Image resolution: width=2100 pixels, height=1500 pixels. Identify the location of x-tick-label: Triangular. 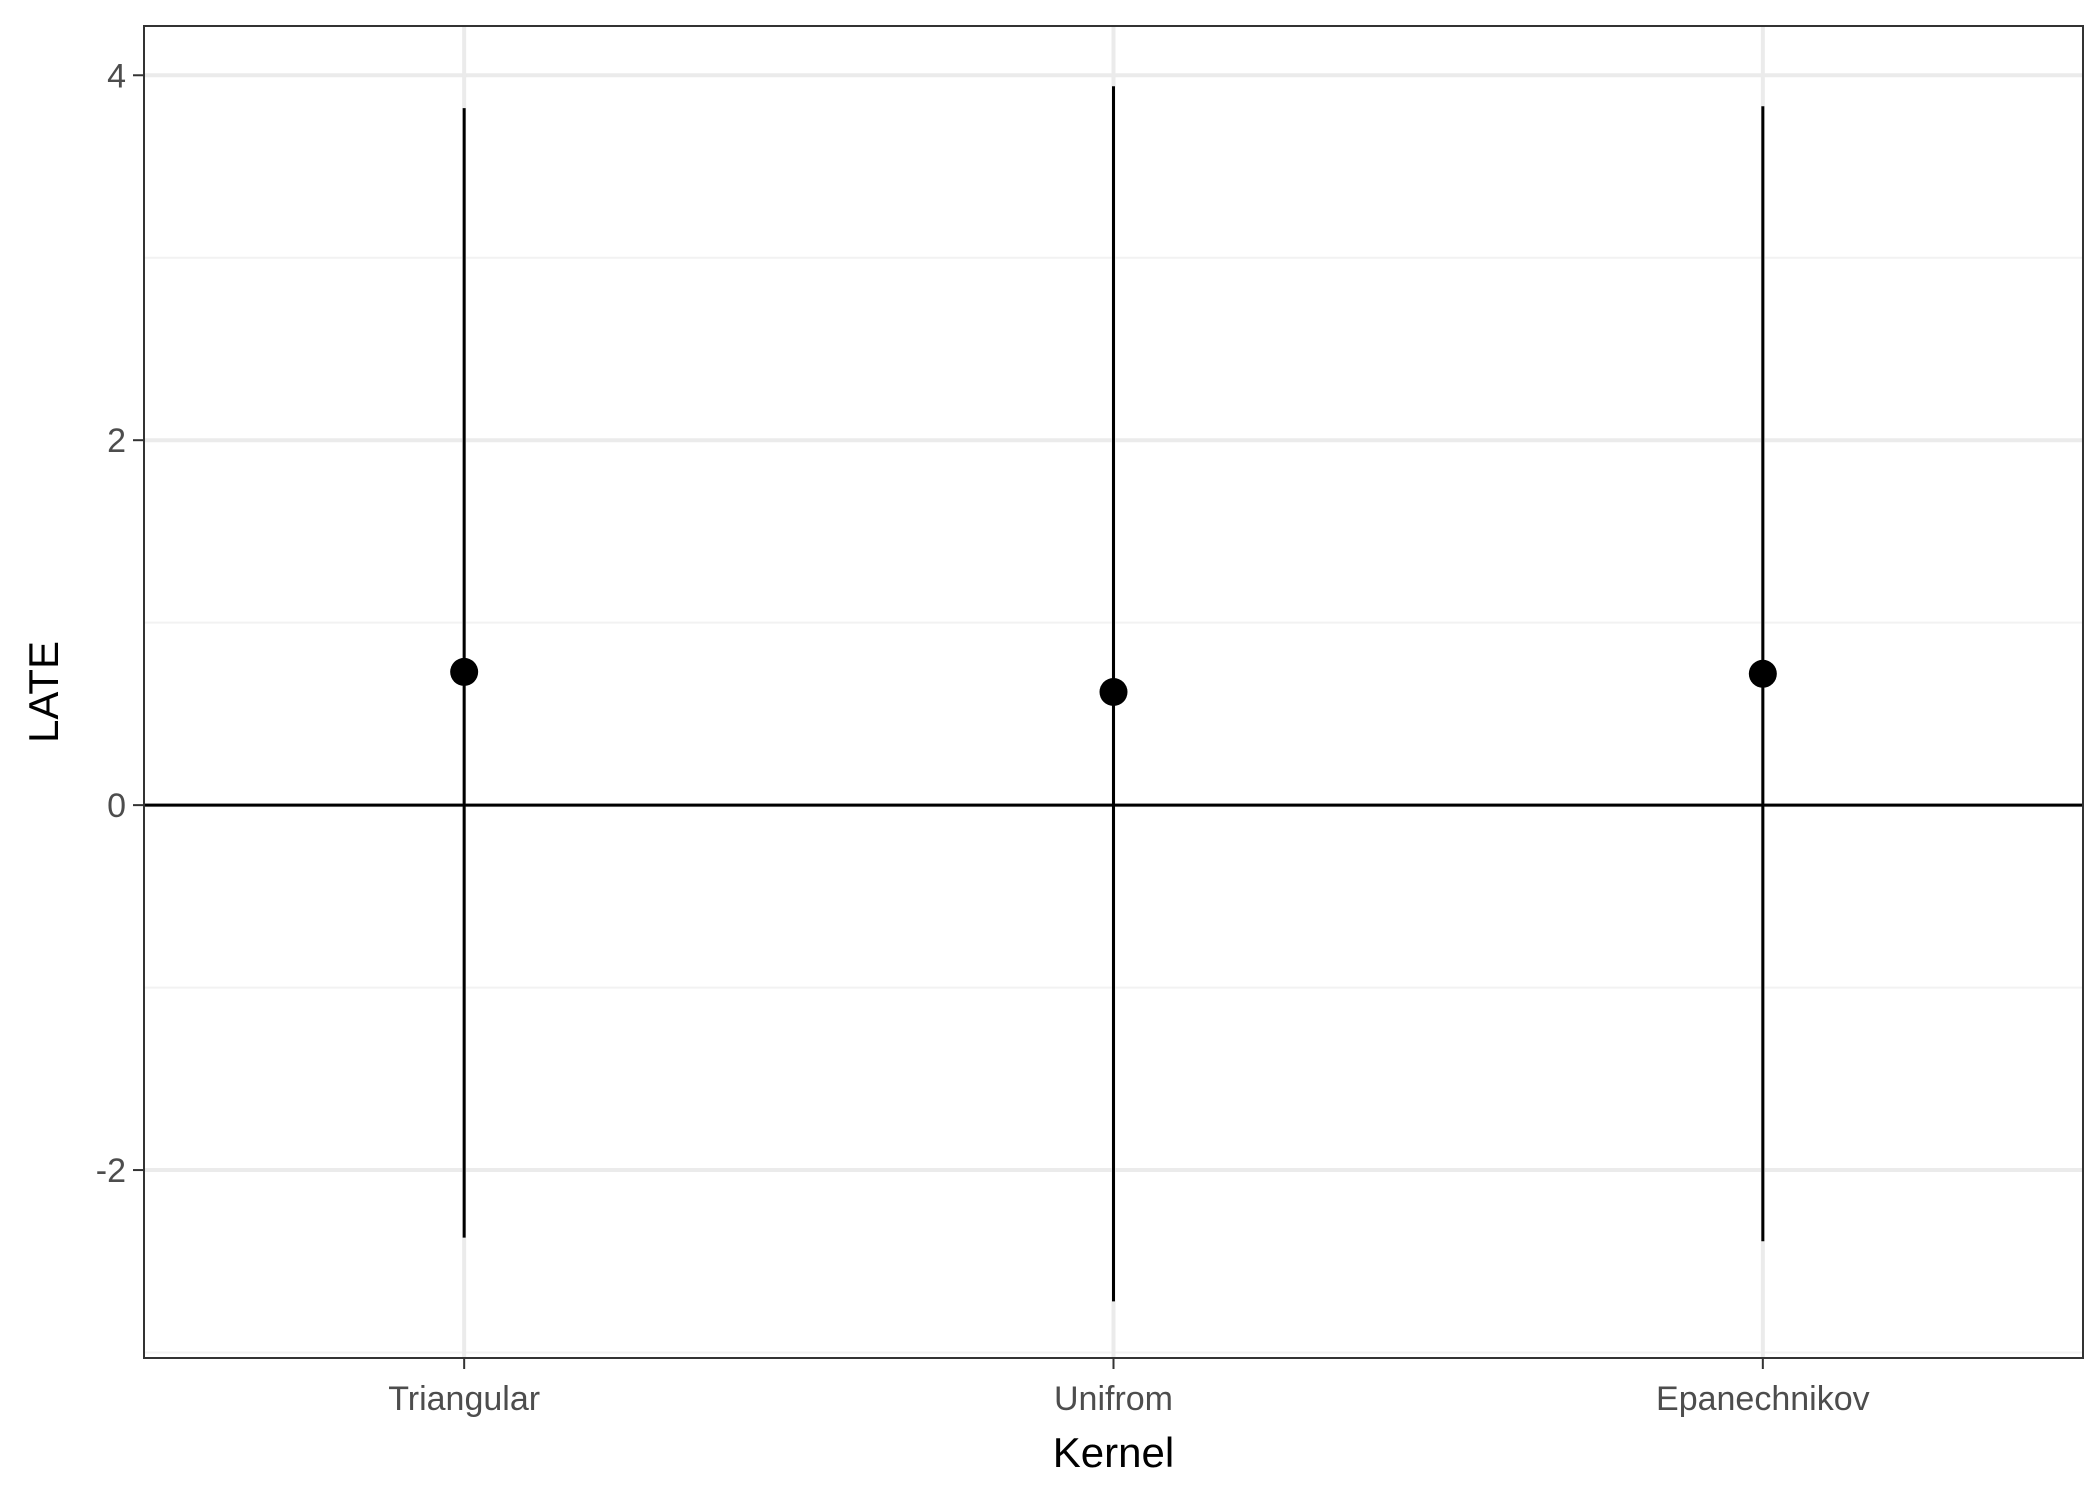
(464, 1399).